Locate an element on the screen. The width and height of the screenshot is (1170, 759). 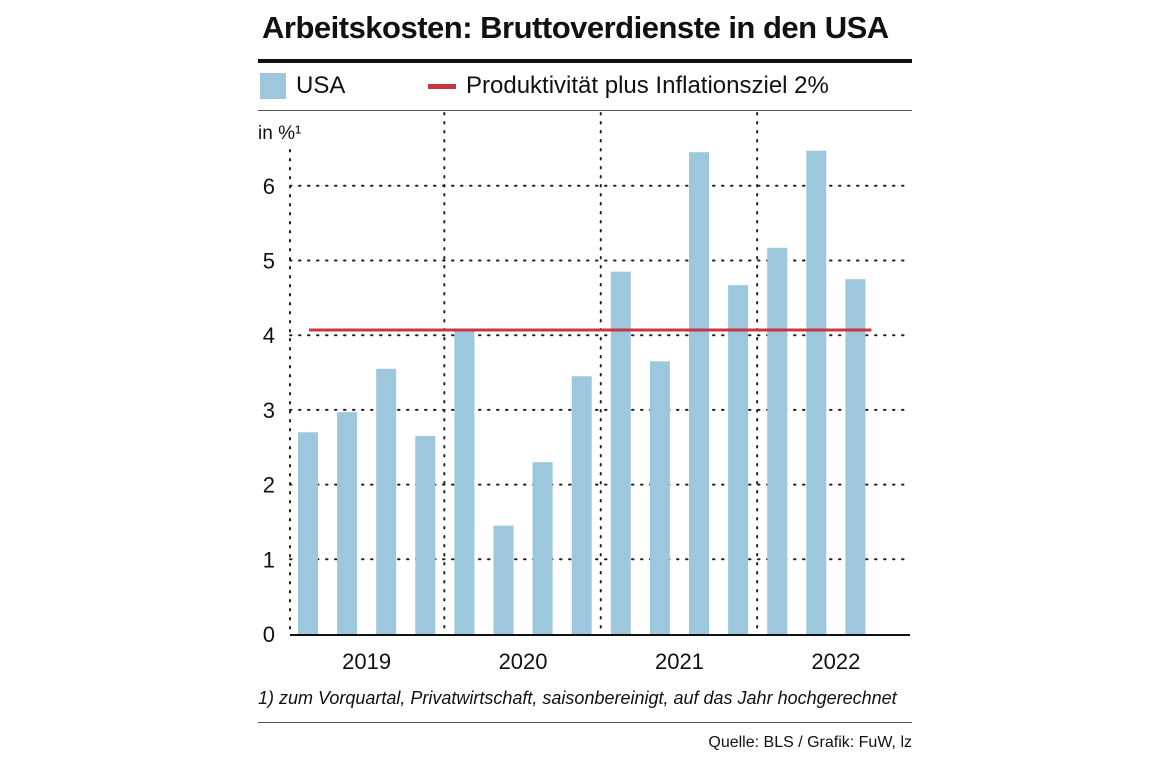
y-tick-label-5: 5 is located at coordinates (269, 261).